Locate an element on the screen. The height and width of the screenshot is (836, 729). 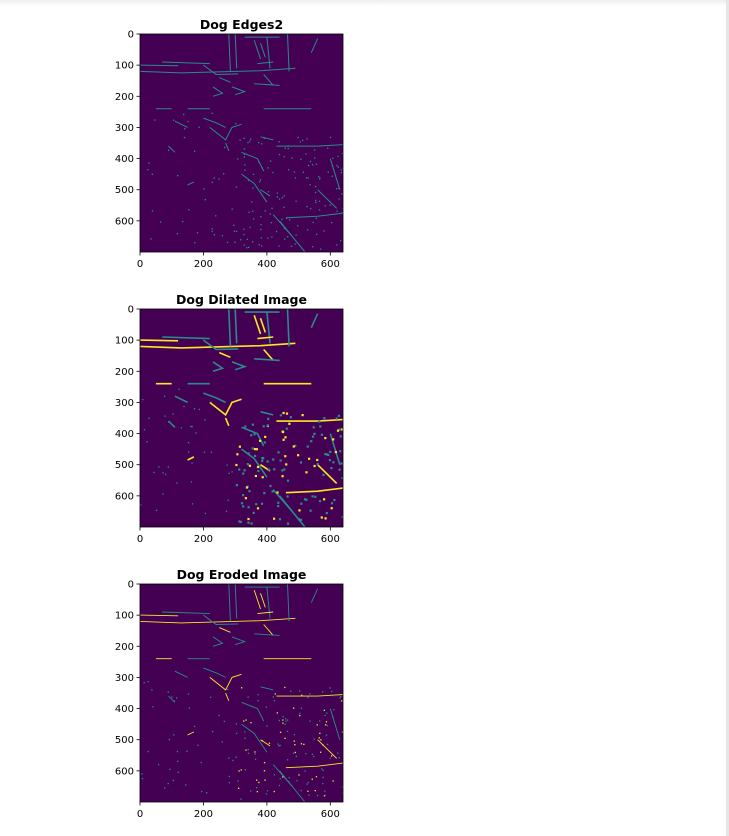
plot-title: Dog Dilated Image is located at coordinates (241, 299).